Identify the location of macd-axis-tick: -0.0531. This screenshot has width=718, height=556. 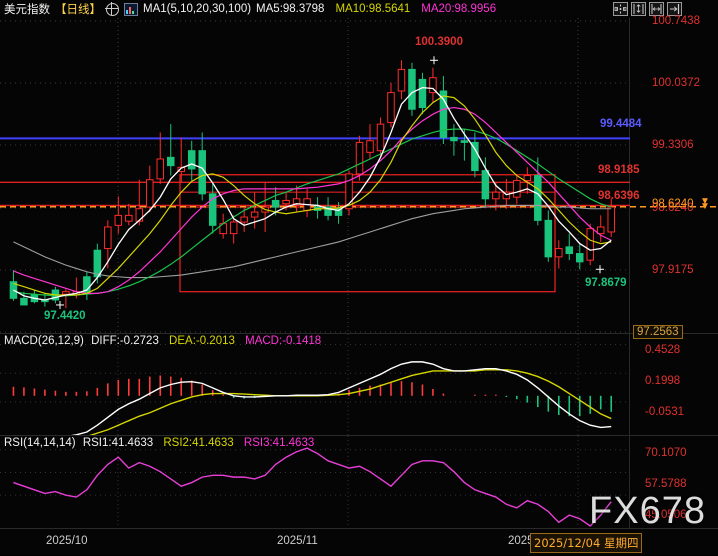
(665, 412).